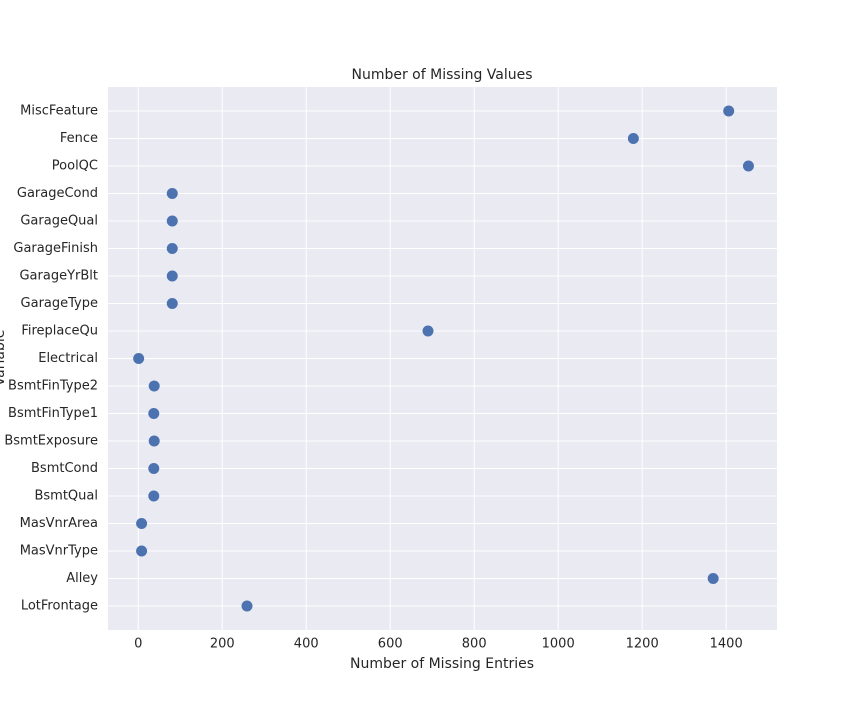  Describe the element at coordinates (58, 276) in the screenshot. I see `y-tick-label: GarageYrBlt` at that location.